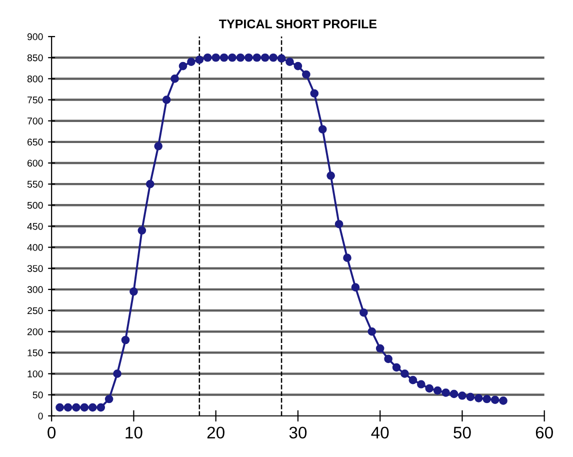  Describe the element at coordinates (35, 163) in the screenshot. I see `y-tick-label: 600` at that location.